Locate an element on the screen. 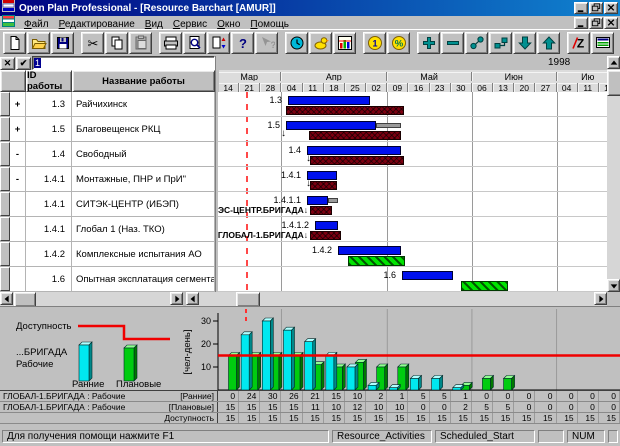  move-up-button is located at coordinates (548, 42).